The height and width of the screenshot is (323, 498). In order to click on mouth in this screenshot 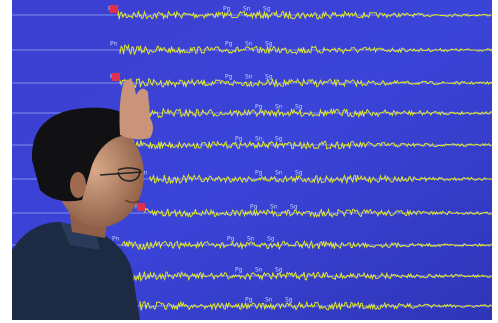, I will do `click(132, 201)`.